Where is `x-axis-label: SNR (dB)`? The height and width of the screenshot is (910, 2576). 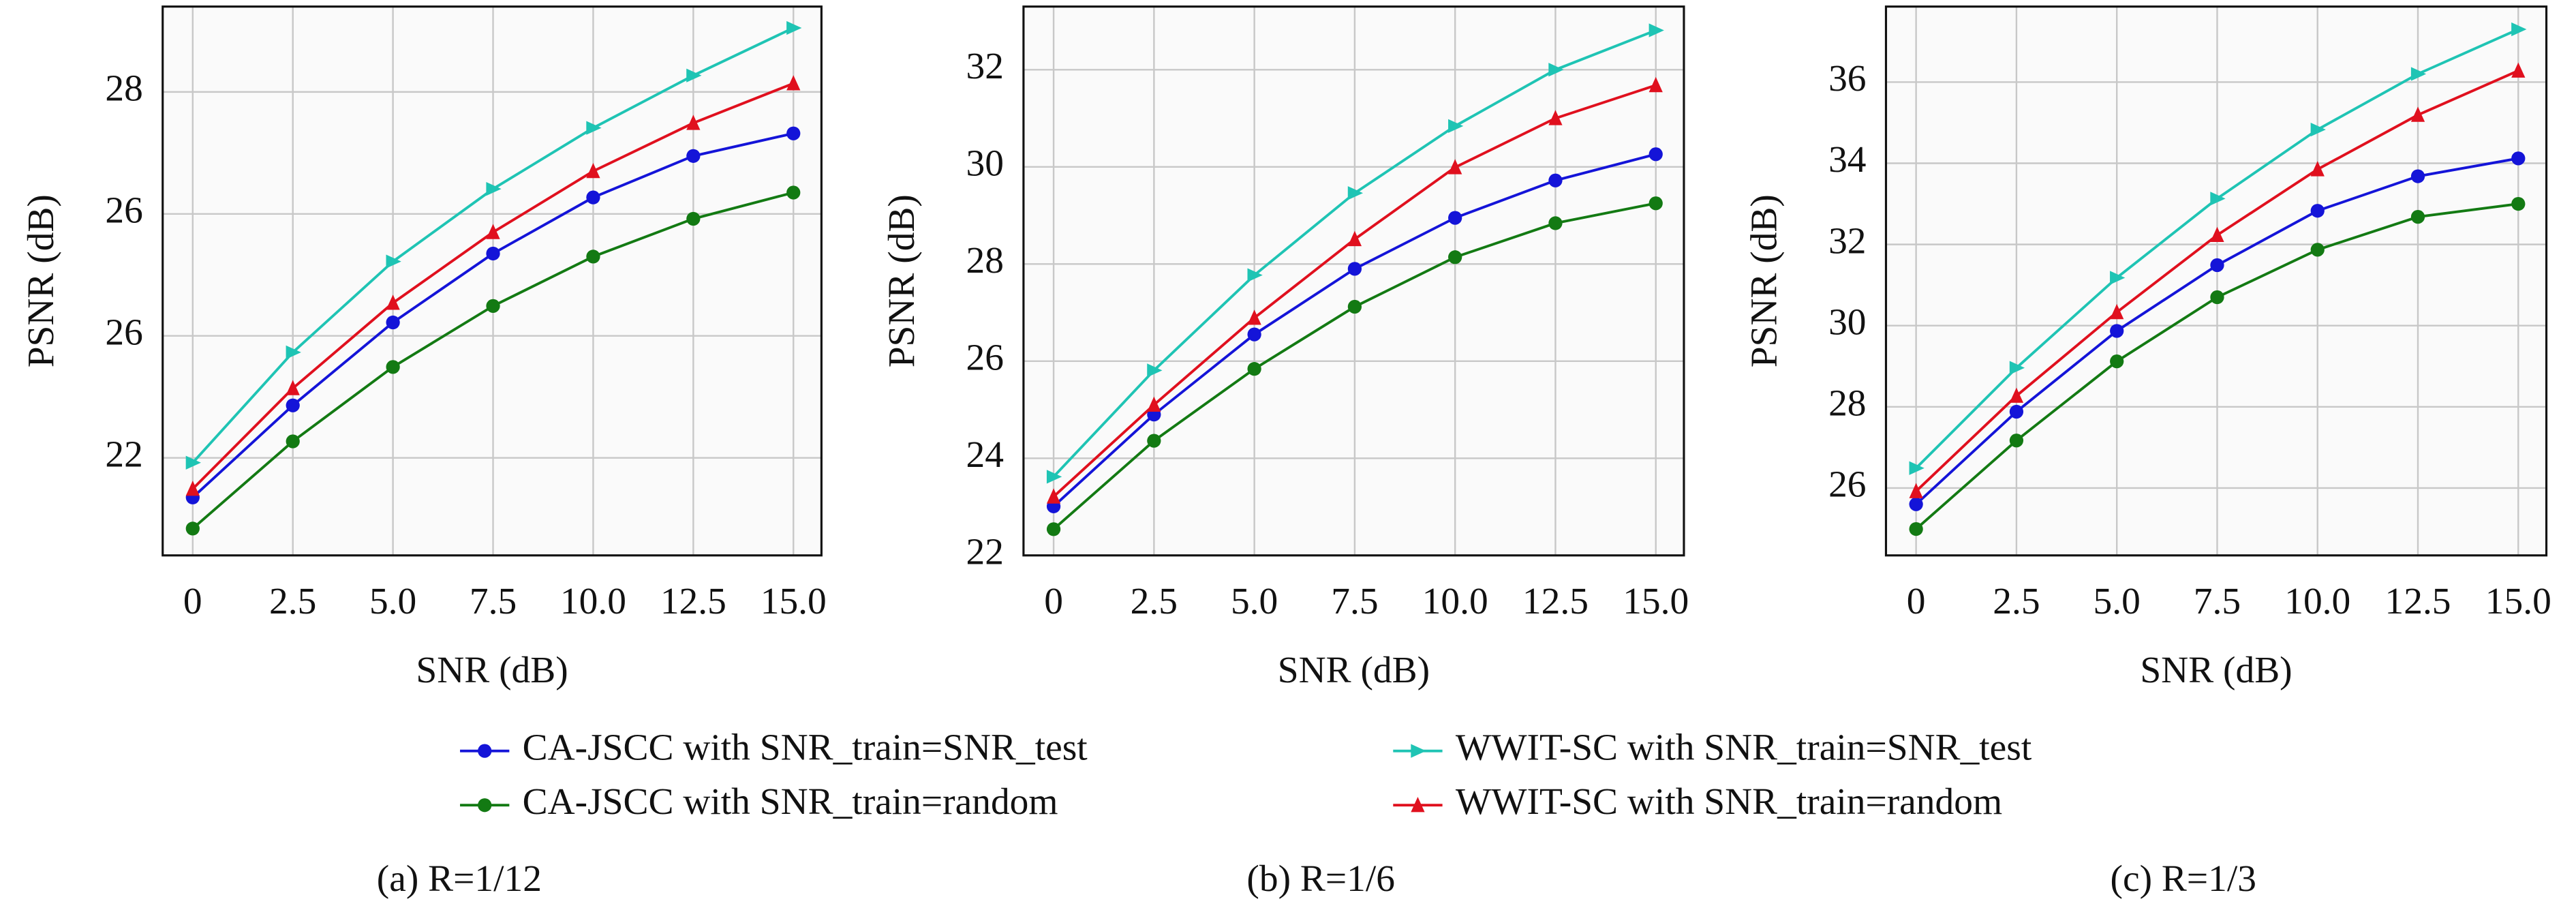 x-axis-label: SNR (dB) is located at coordinates (1354, 670).